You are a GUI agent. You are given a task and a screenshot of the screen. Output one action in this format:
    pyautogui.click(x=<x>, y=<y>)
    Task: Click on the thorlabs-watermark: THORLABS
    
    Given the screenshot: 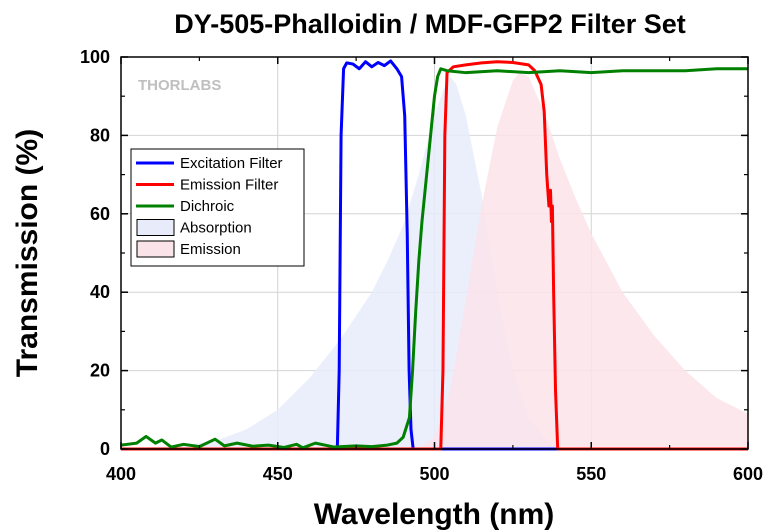 What is the action you would take?
    pyautogui.click(x=179, y=85)
    